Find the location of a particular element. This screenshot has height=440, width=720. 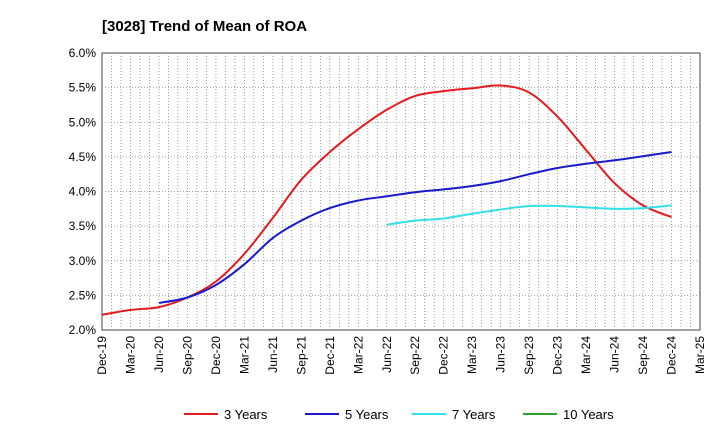

x-tick-label: Dec-21 is located at coordinates (330, 355).